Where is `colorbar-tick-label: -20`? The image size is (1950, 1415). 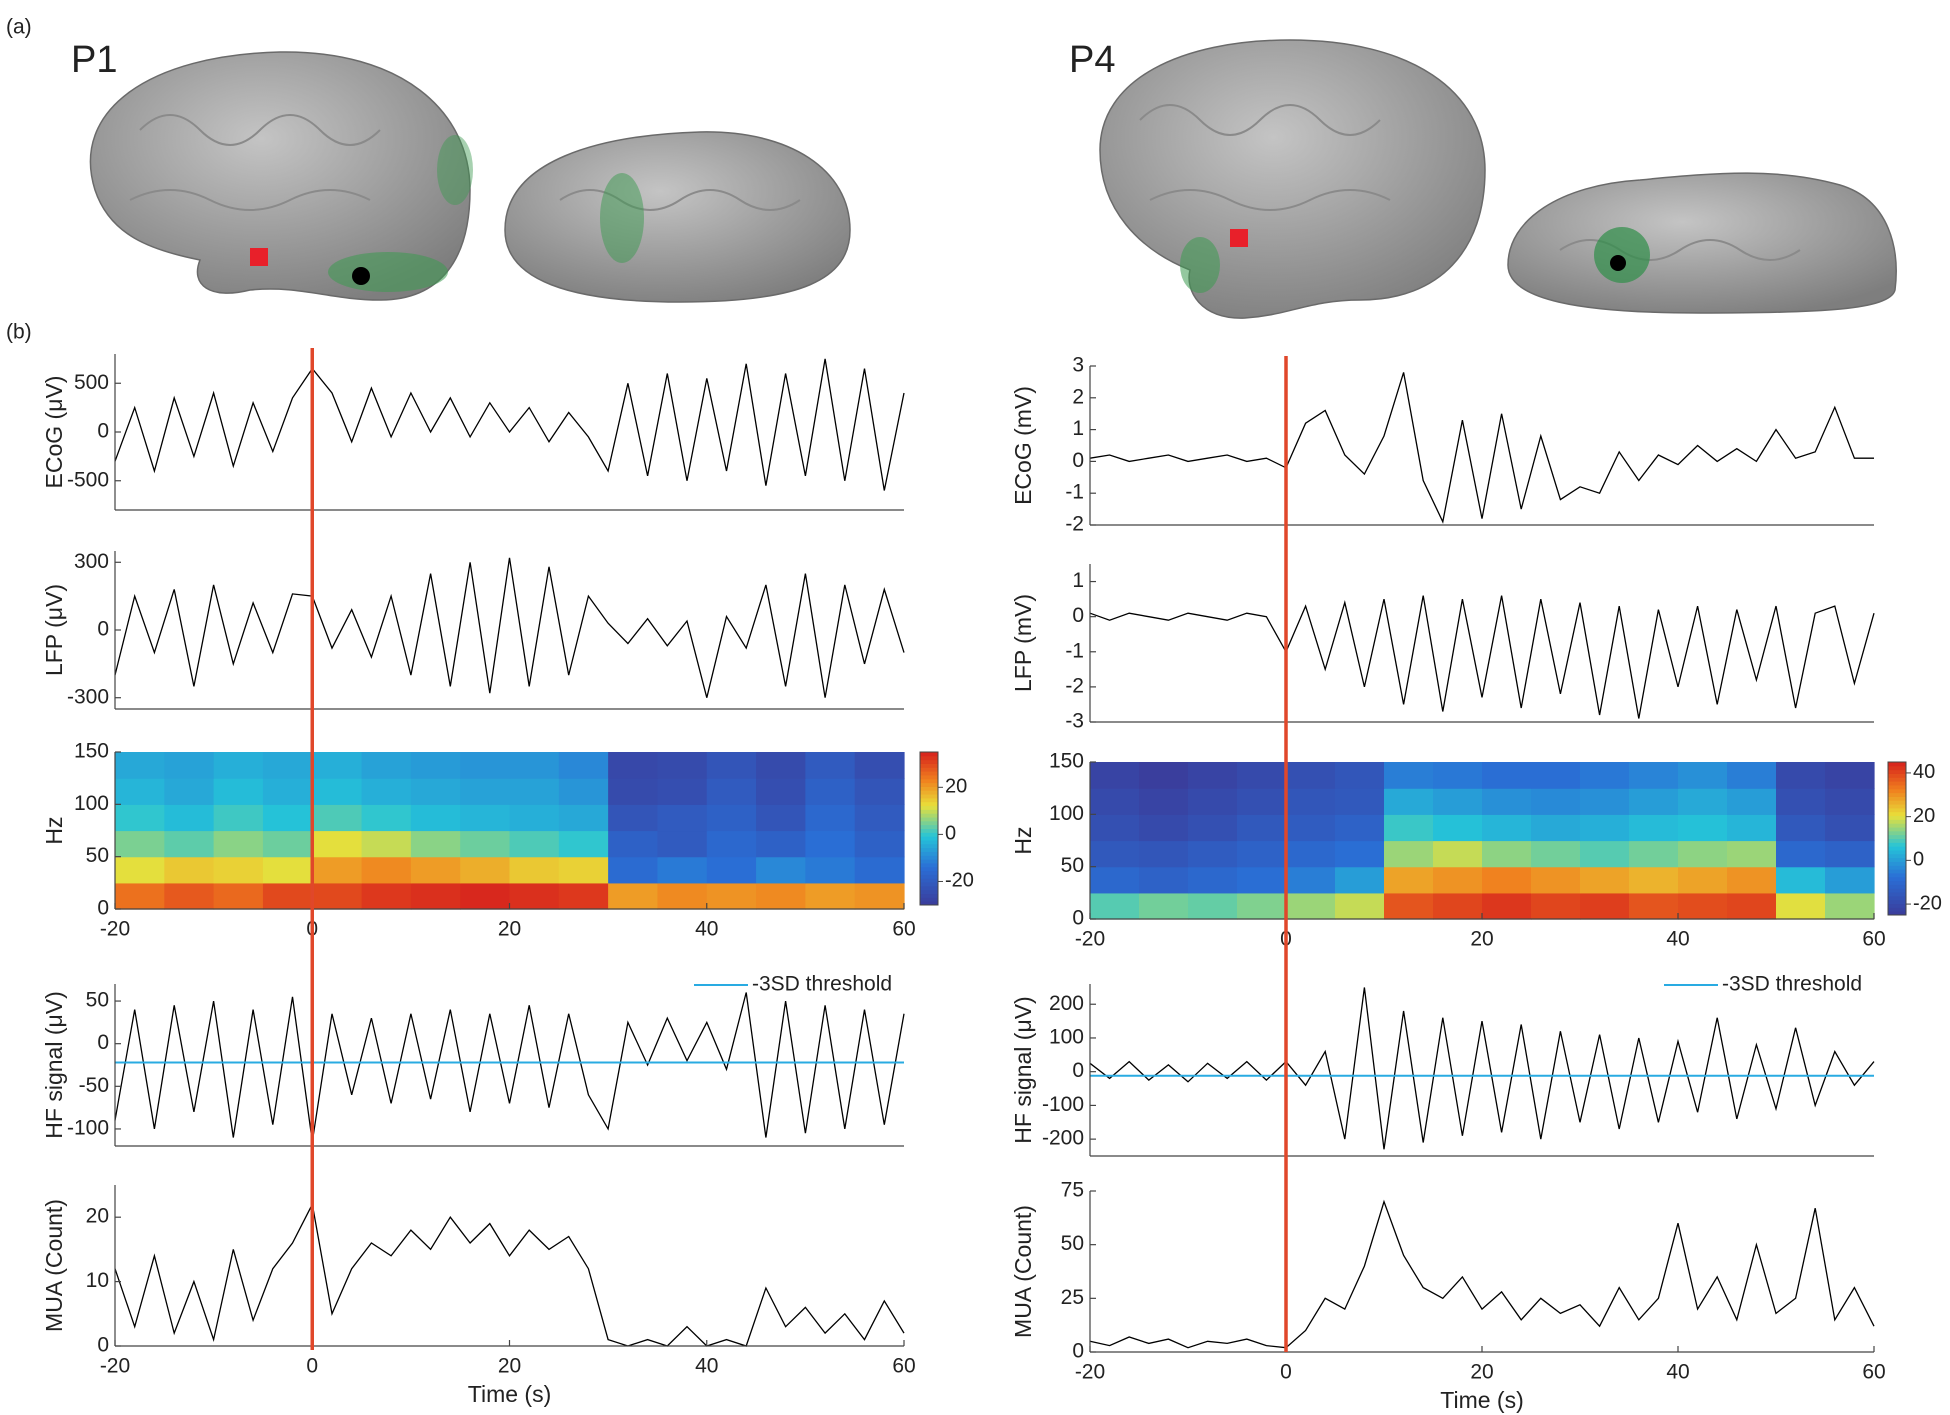 colorbar-tick-label: -20 is located at coordinates (959, 881).